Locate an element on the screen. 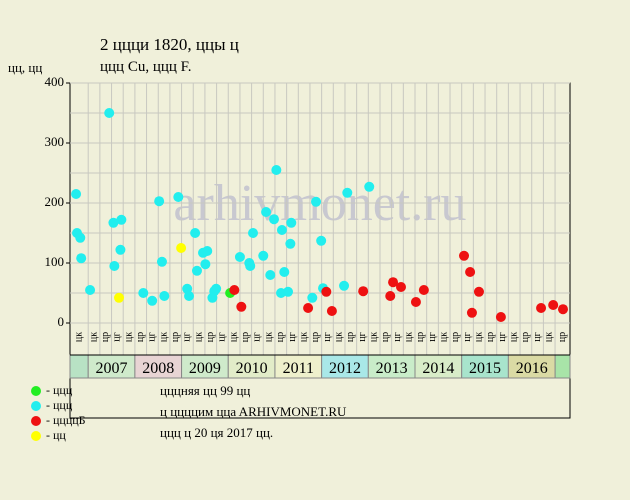 This screenshot has height=500, width=630. note: ццц ц 20 ця 2017 цц. is located at coordinates (216, 432).